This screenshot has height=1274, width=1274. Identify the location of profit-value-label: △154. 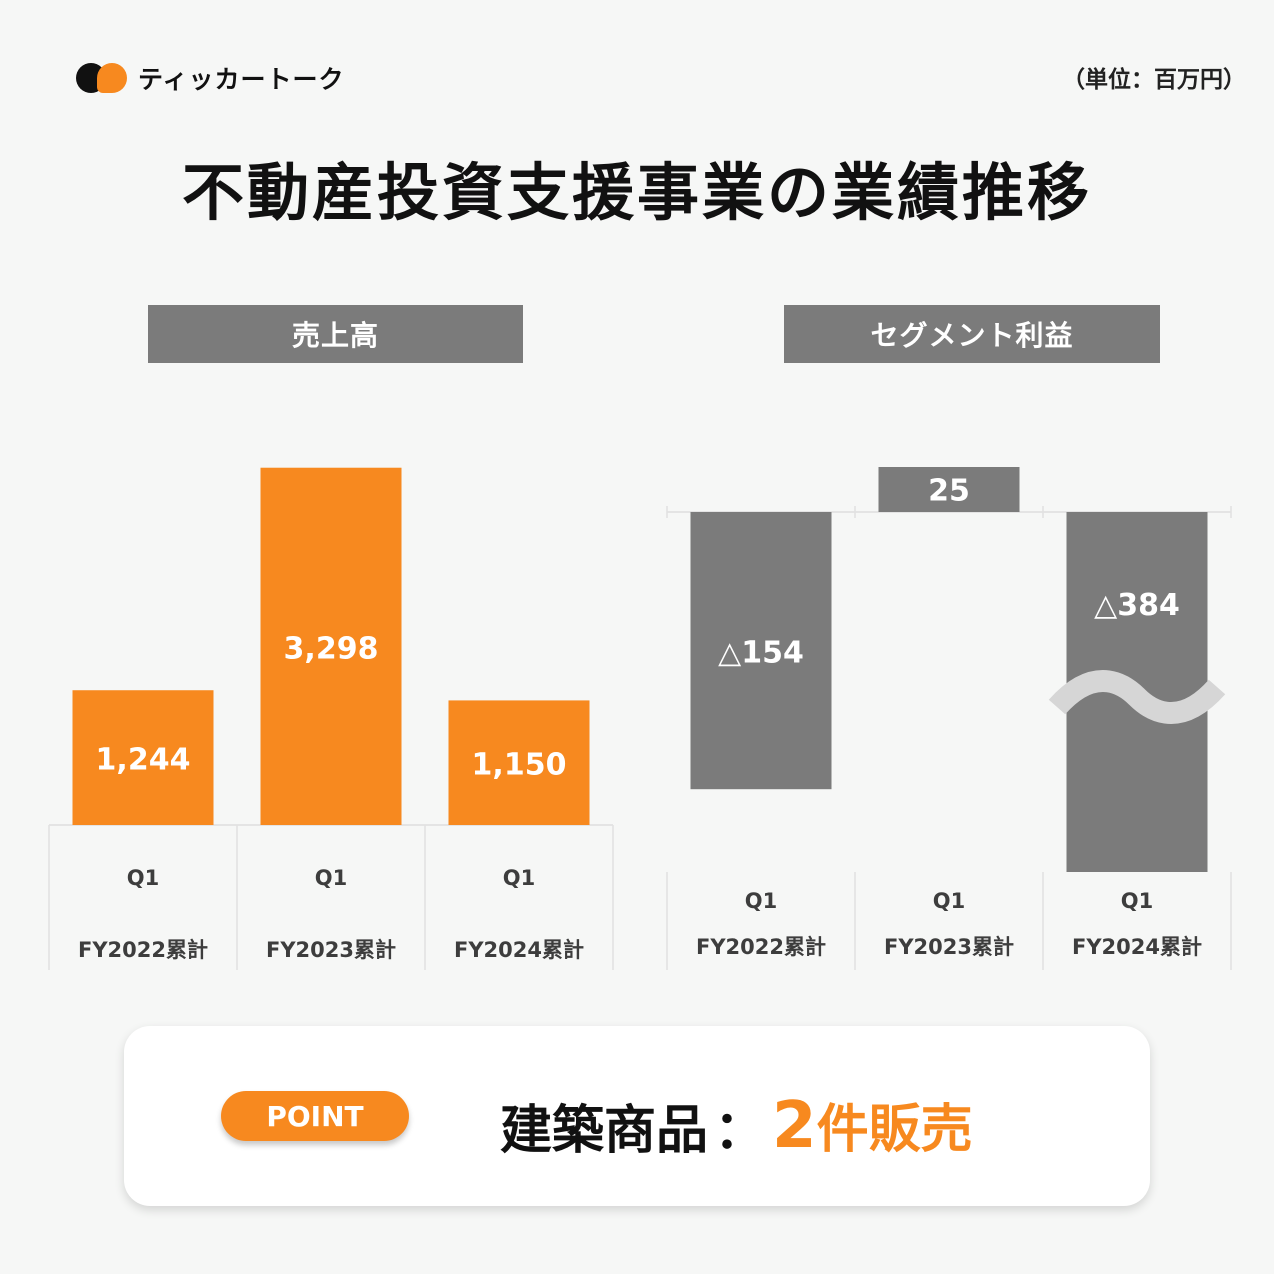
(761, 653).